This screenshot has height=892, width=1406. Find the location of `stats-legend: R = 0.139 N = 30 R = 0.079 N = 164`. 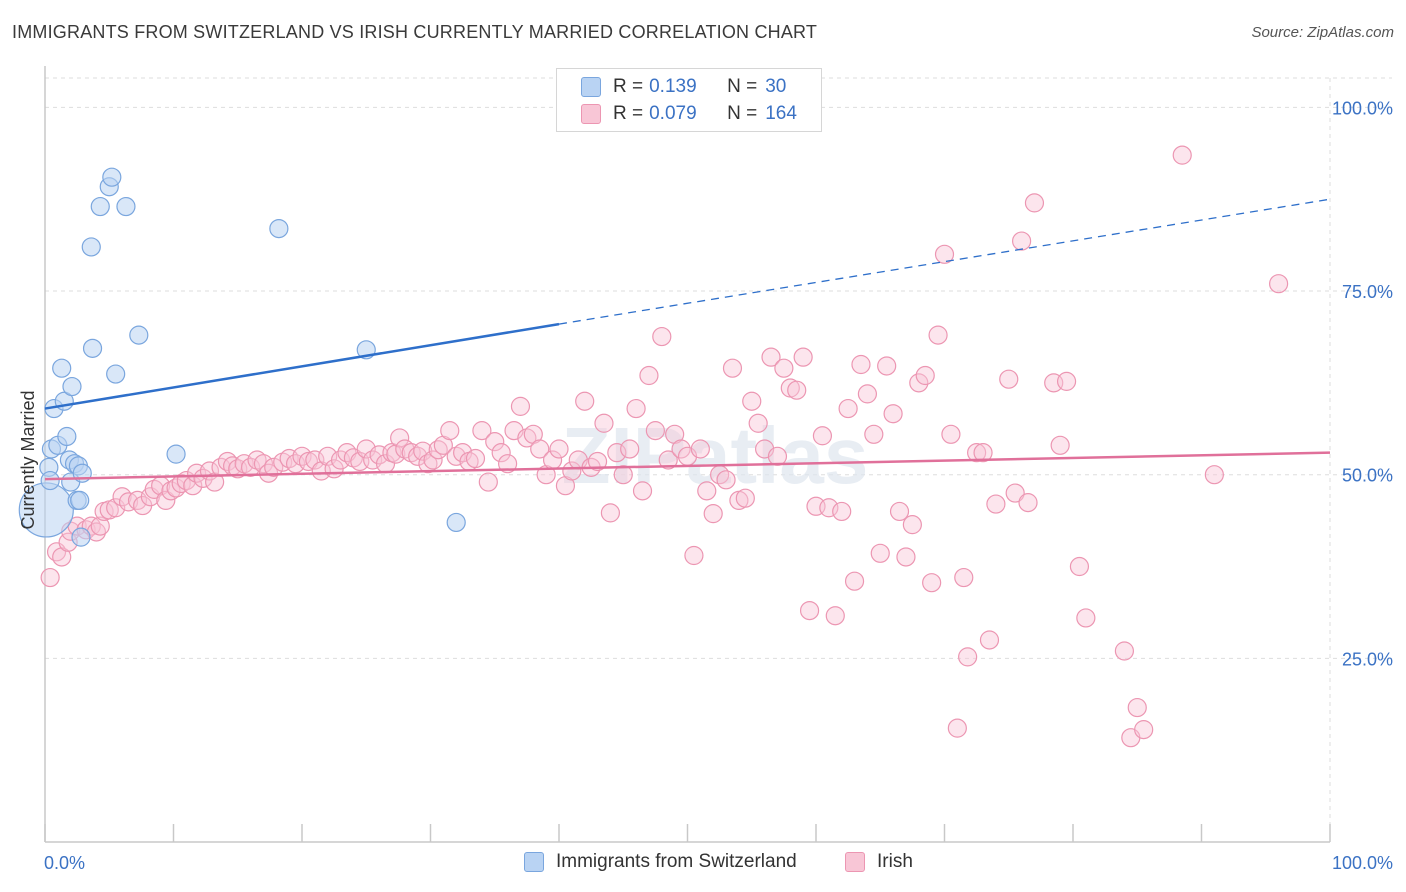

stats-legend: R = 0.139 N = 30 R = 0.079 N = 164 is located at coordinates (689, 100).